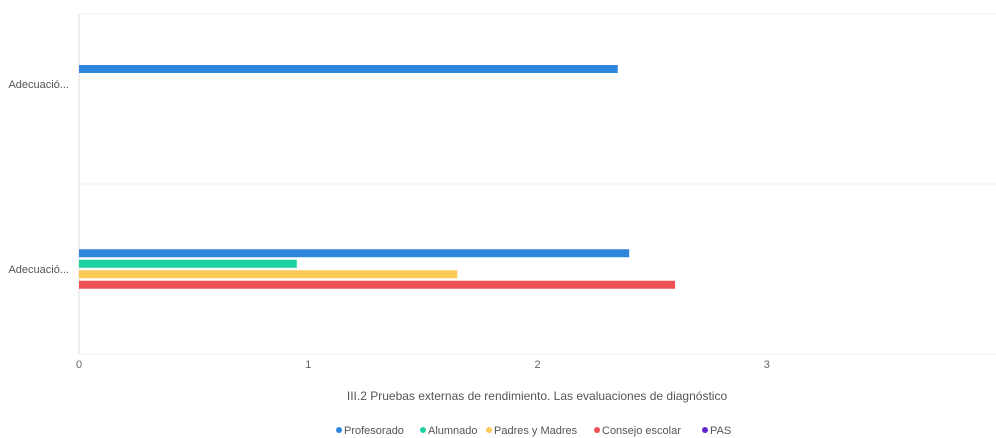 This screenshot has height=438, width=996. Describe the element at coordinates (453, 431) in the screenshot. I see `legend-label: Alumnado` at that location.